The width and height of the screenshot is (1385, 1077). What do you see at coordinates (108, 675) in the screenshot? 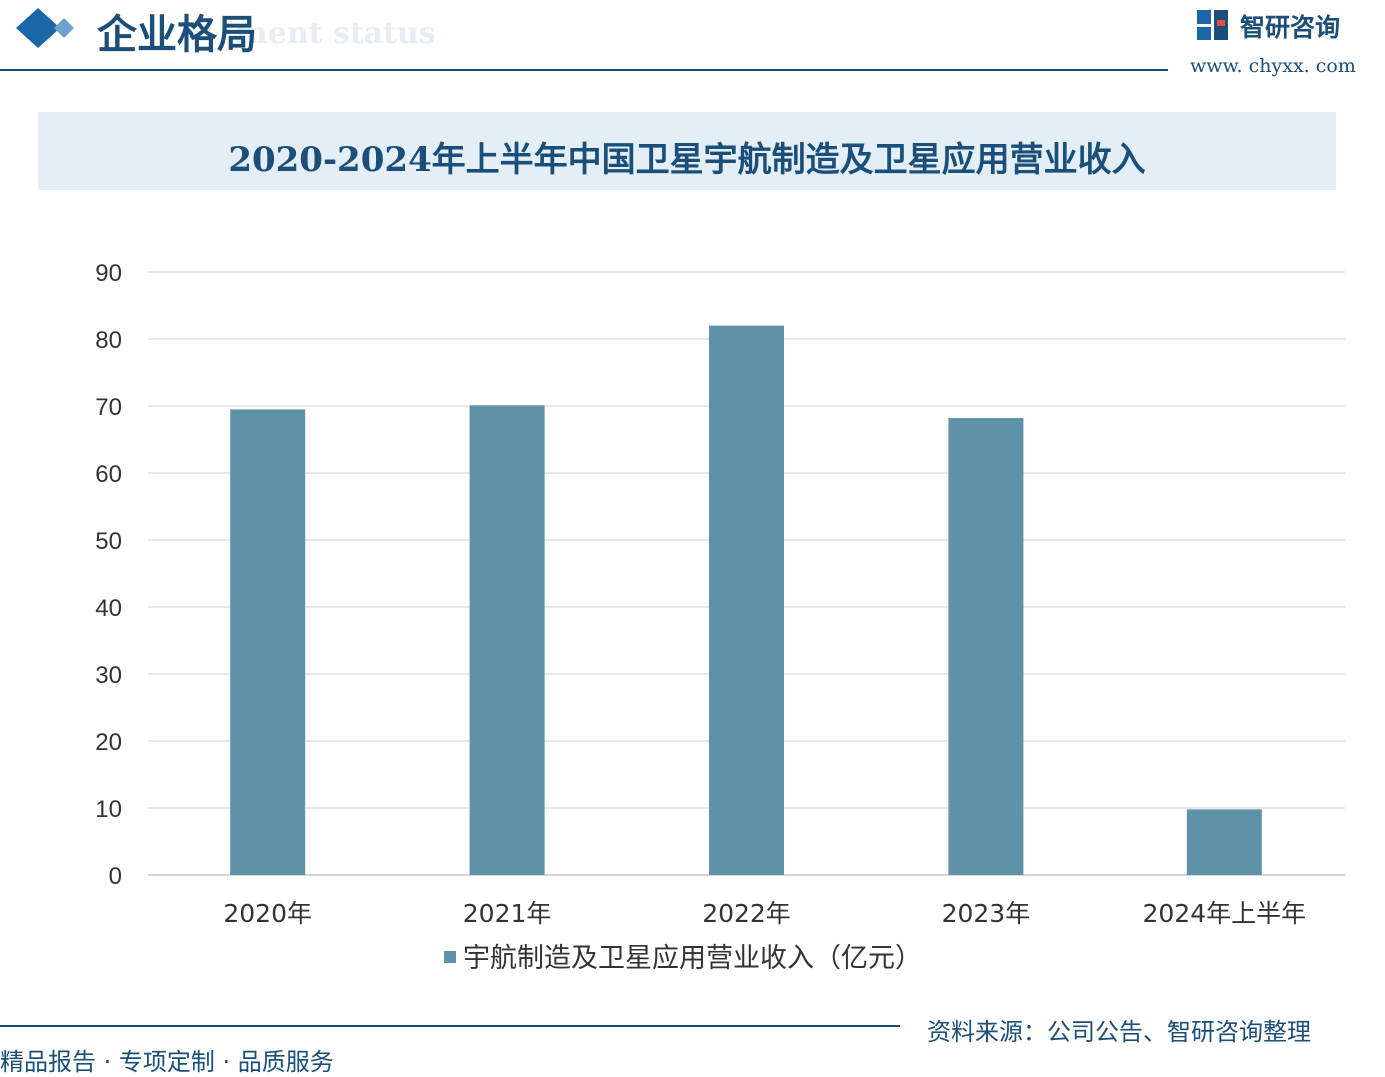
I see `y-tick-label: 30` at bounding box center [108, 675].